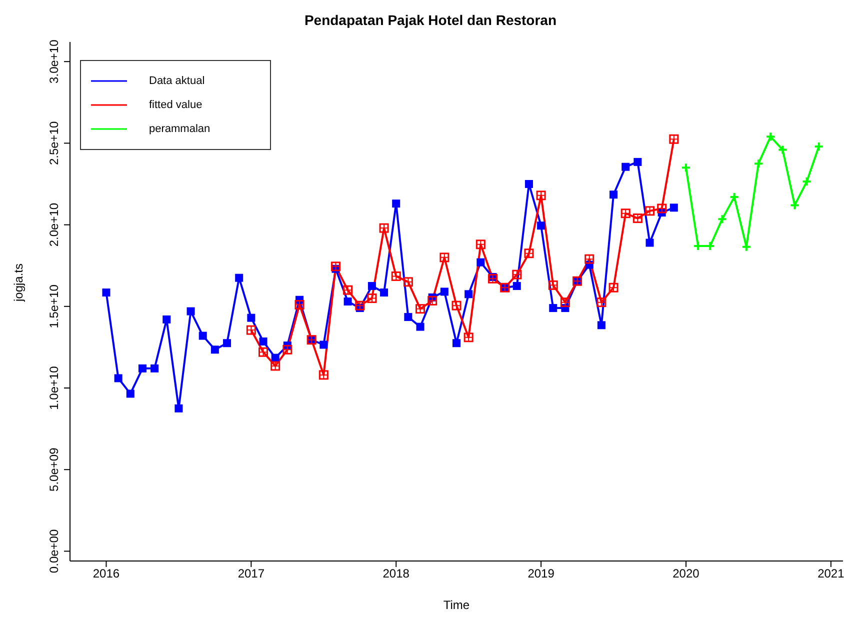 This screenshot has height=629, width=863. Describe the element at coordinates (179, 129) in the screenshot. I see `legend-label: perammalan` at that location.